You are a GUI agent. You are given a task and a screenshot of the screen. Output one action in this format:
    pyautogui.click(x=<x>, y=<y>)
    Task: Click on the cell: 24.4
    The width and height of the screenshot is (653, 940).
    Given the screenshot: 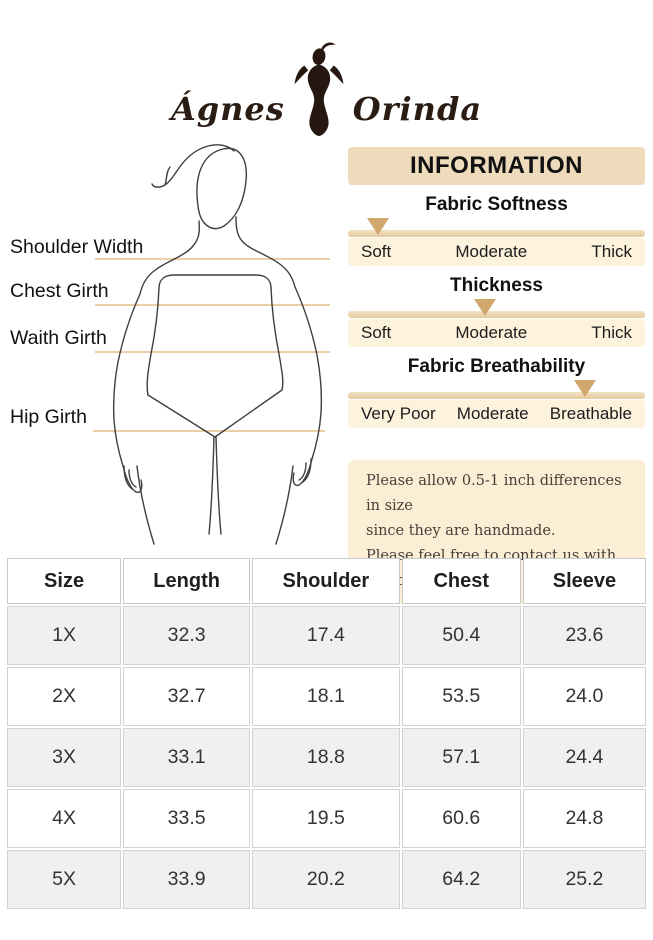 What is the action you would take?
    pyautogui.click(x=584, y=757)
    